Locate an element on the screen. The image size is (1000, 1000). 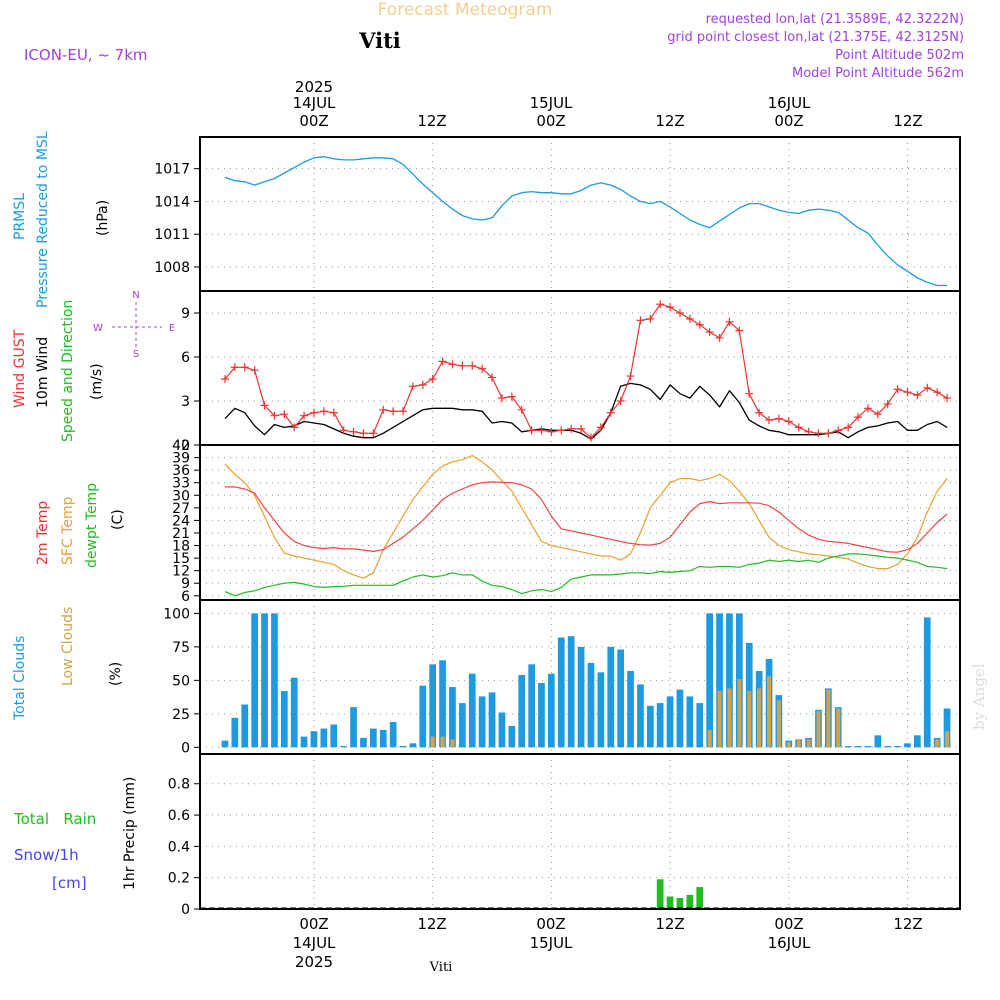
bottom-time-label: 00Z is located at coordinates (313, 924).